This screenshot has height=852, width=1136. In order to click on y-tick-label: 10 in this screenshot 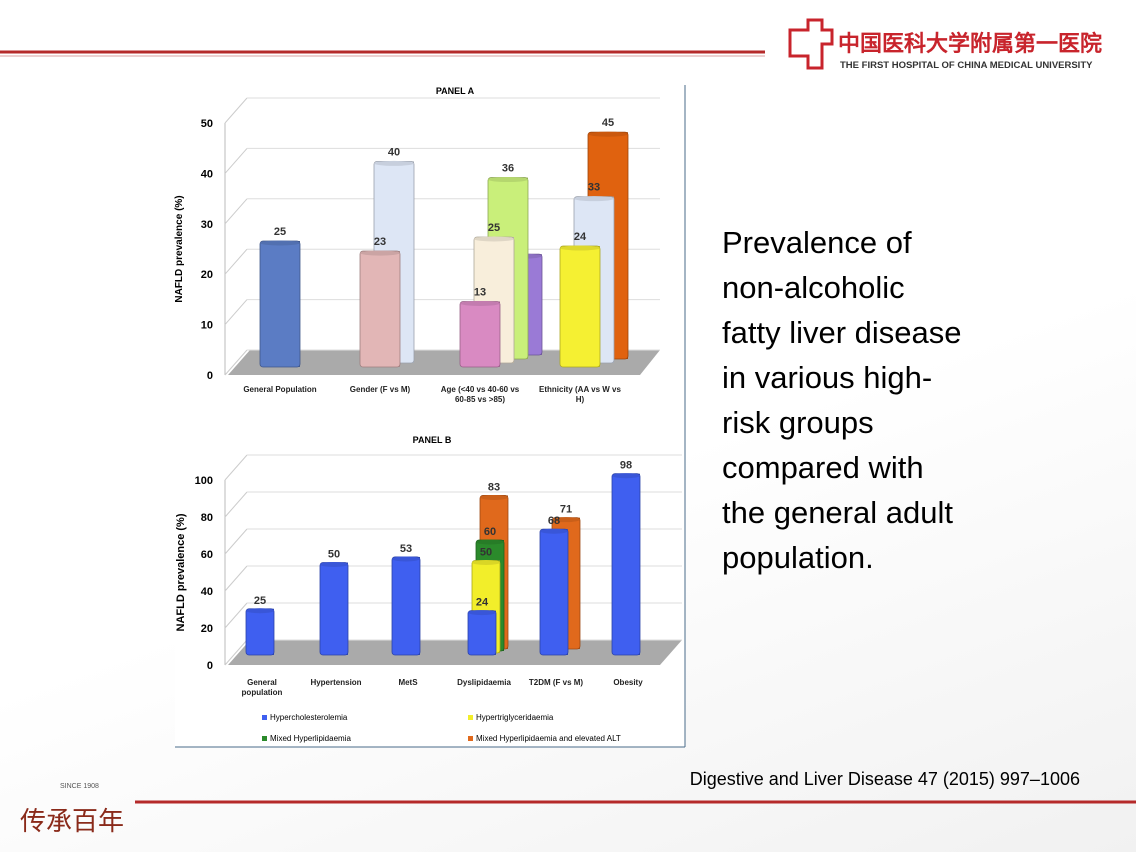, I will do `click(207, 326)`.